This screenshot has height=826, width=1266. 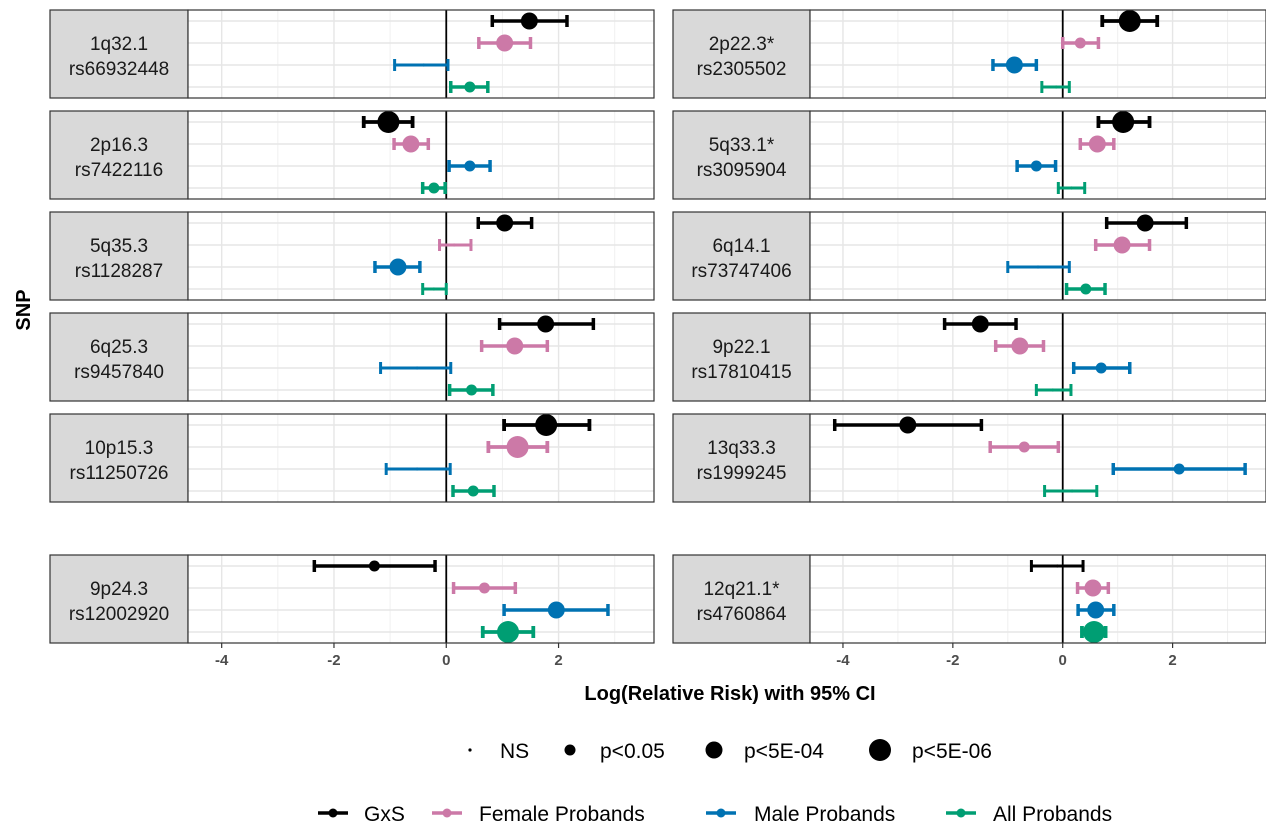 I want to click on panel-snp-label: rs11250726, so click(x=119, y=473).